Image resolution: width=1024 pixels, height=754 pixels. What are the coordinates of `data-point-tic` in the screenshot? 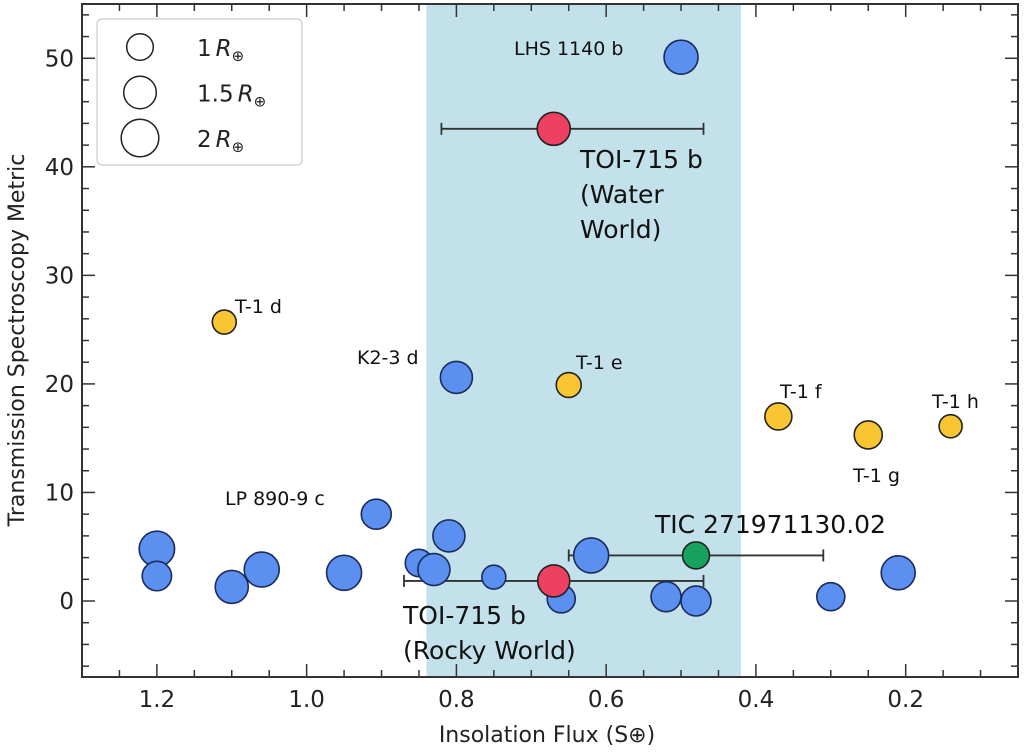 It's located at (696, 555).